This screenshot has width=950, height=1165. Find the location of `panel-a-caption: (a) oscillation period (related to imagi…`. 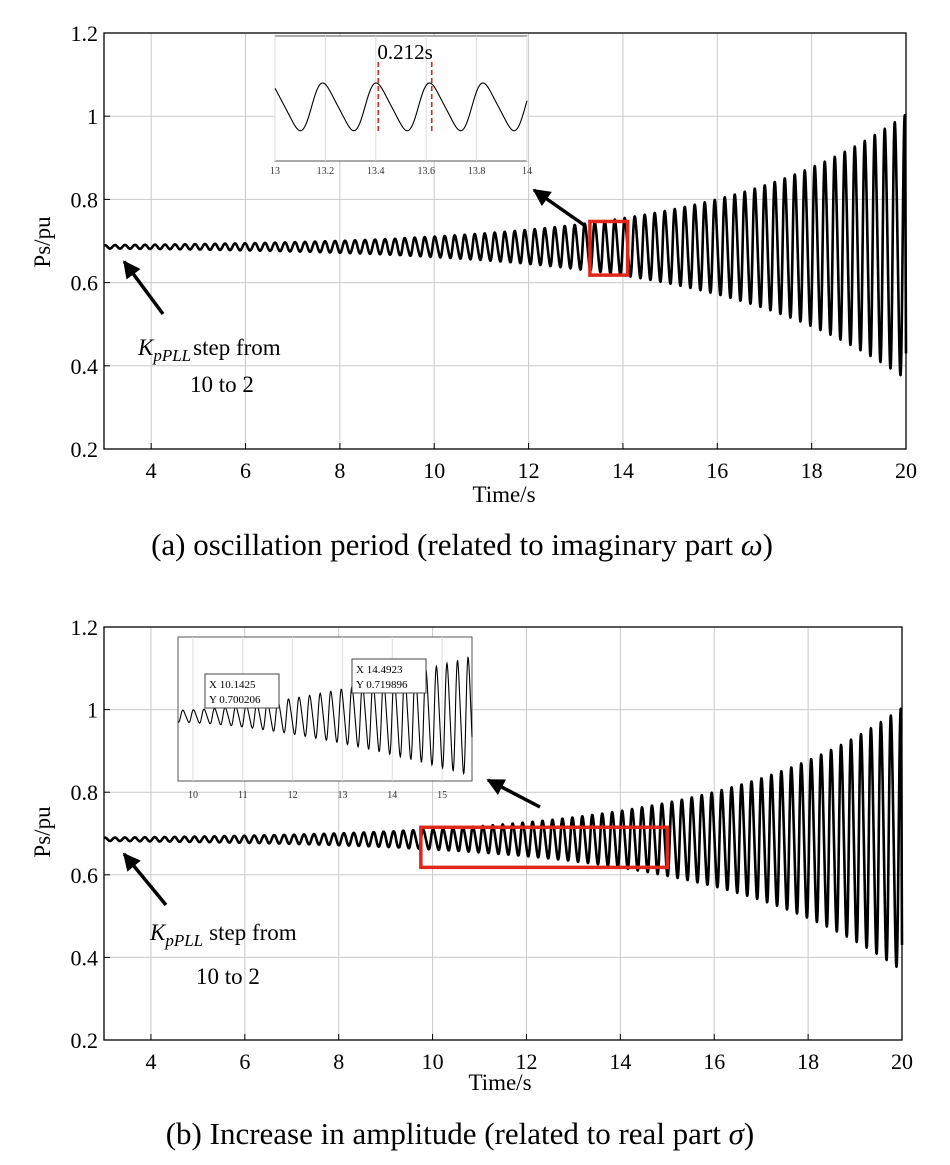

panel-a-caption: (a) oscillation period (related to imagi… is located at coordinates (462, 544).